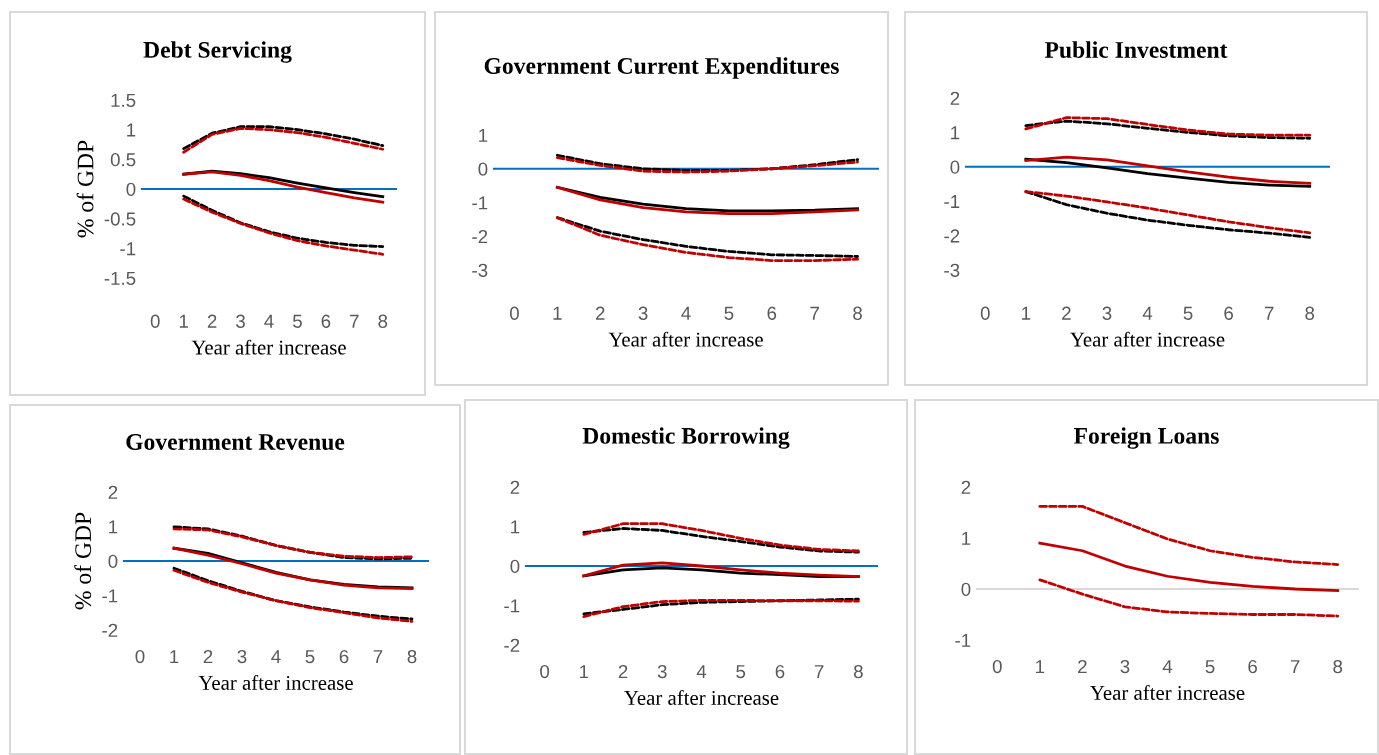  What do you see at coordinates (120, 278) in the screenshot?
I see `y-tick-label: -1.5` at bounding box center [120, 278].